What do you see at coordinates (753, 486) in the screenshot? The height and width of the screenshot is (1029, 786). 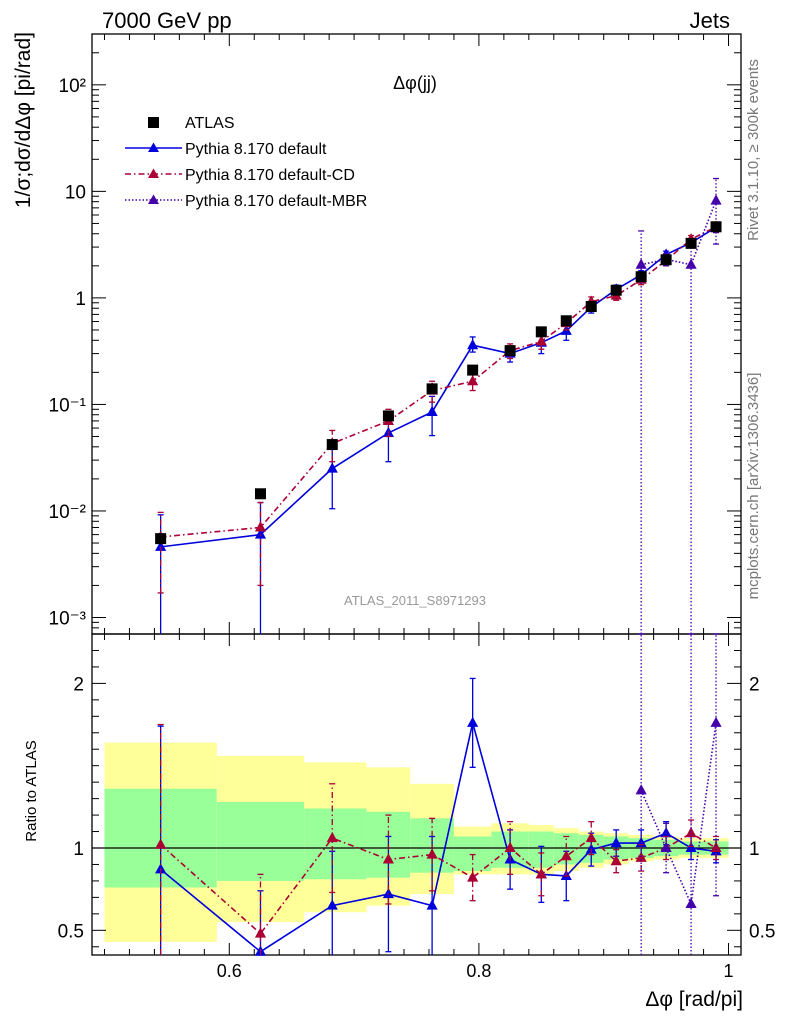 I see `mcplots-label: mcplots.cern.ch [arXiv:1306.3436]` at bounding box center [753, 486].